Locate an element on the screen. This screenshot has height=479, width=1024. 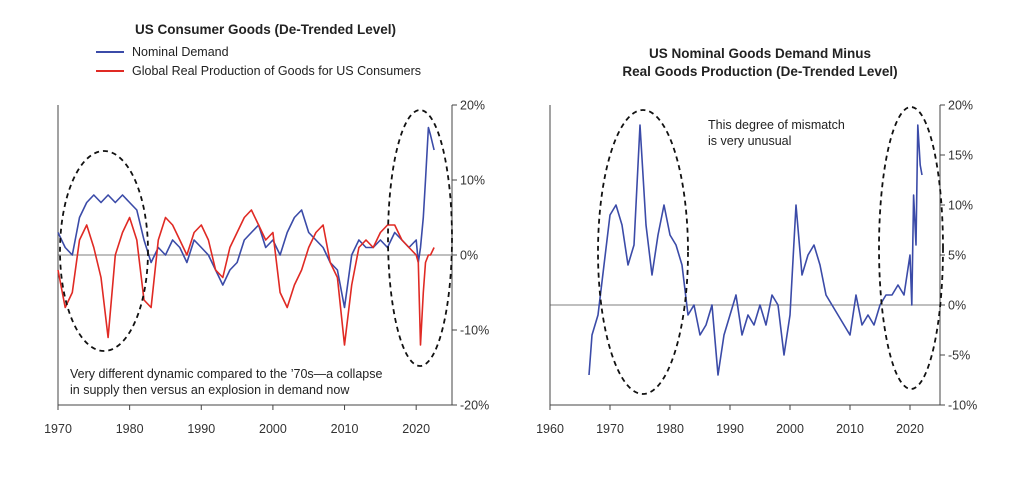
chart2-subtitle: Real Goods Production (De-Trended Level) is located at coordinates (760, 71).